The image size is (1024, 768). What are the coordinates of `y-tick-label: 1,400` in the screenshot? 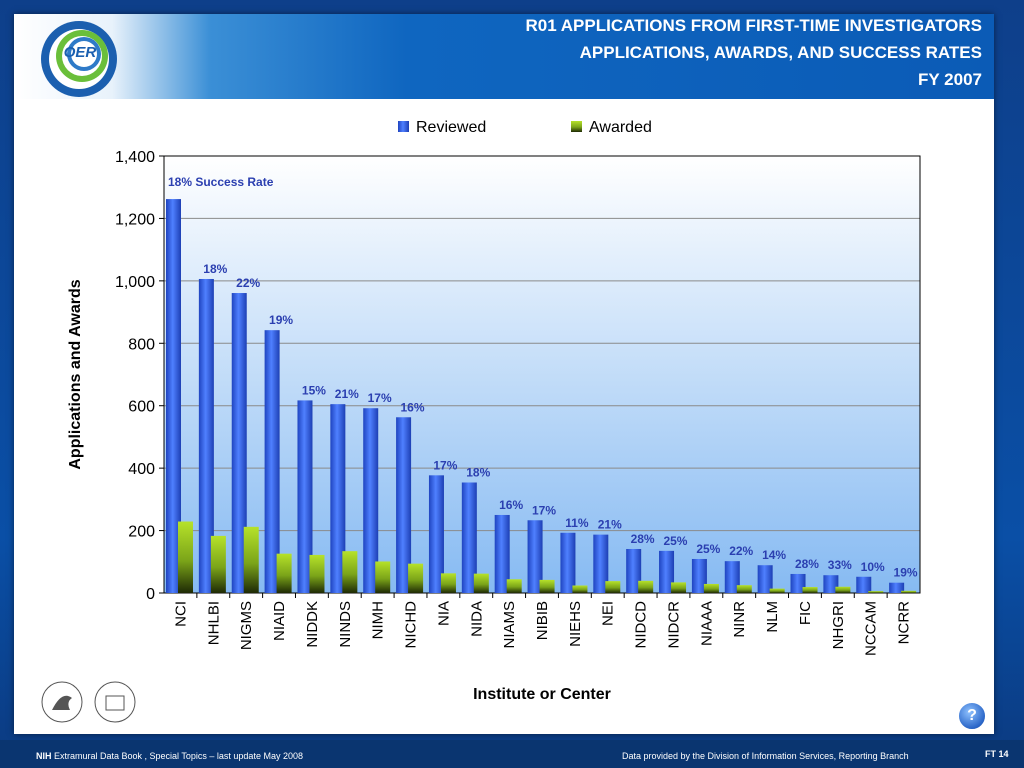 It's located at (135, 157).